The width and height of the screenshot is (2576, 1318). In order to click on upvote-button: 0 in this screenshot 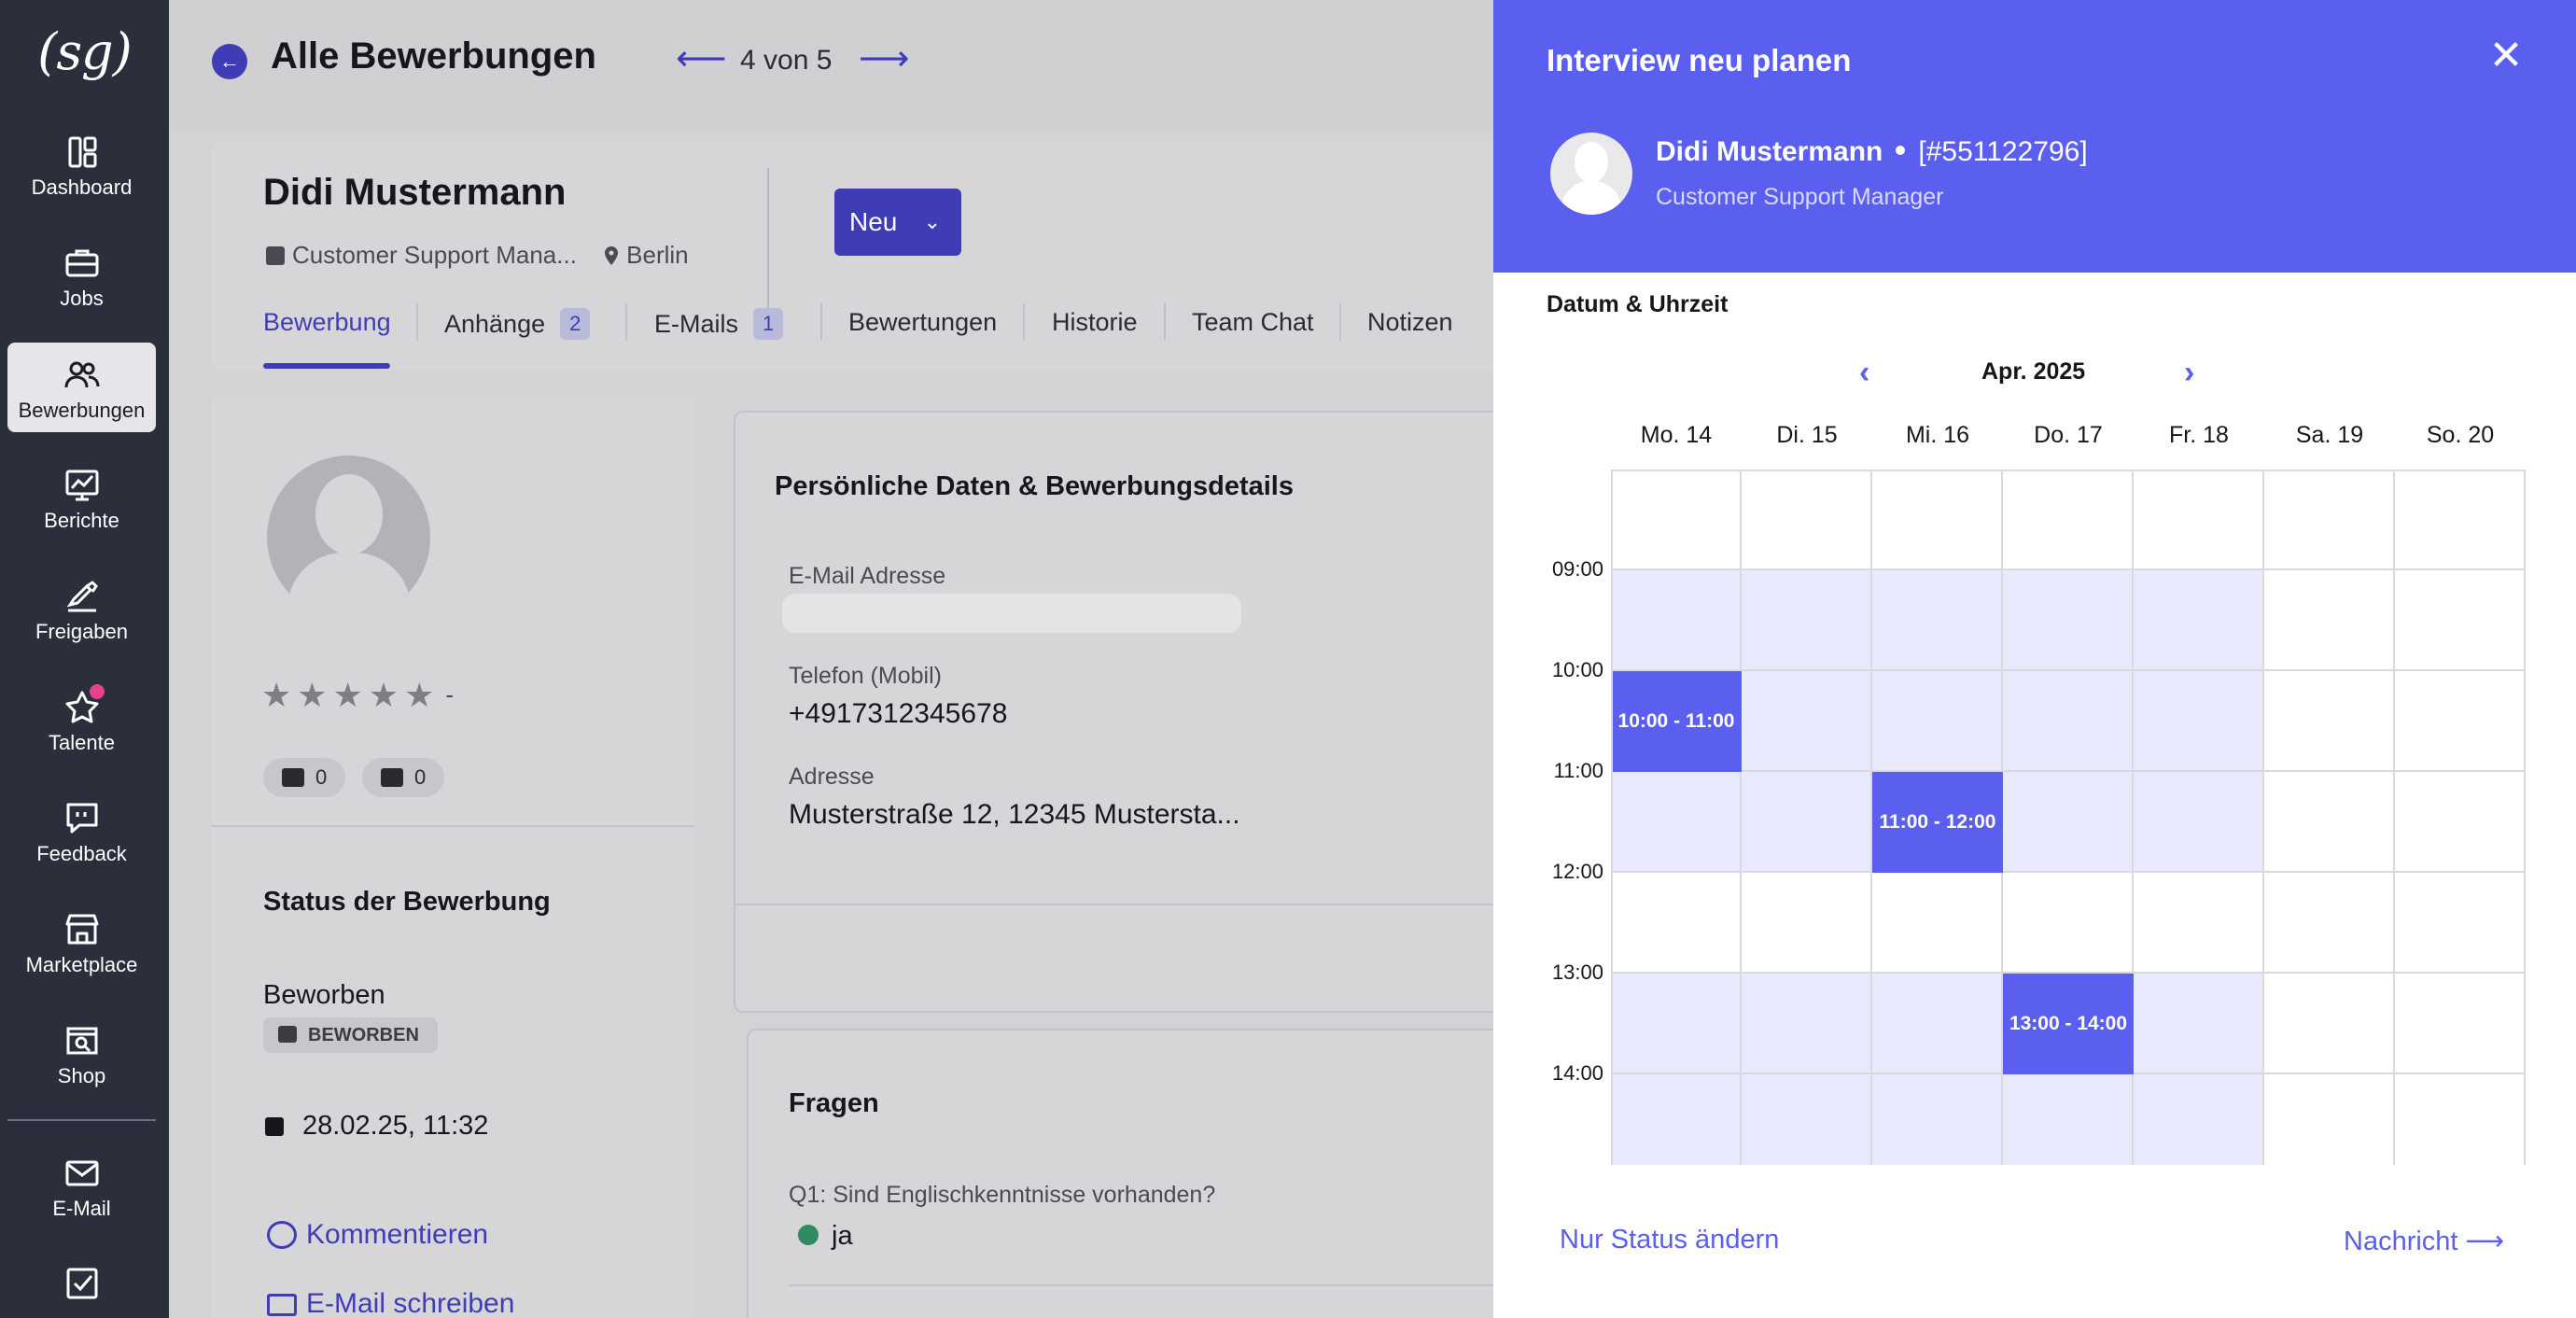, I will do `click(304, 777)`.